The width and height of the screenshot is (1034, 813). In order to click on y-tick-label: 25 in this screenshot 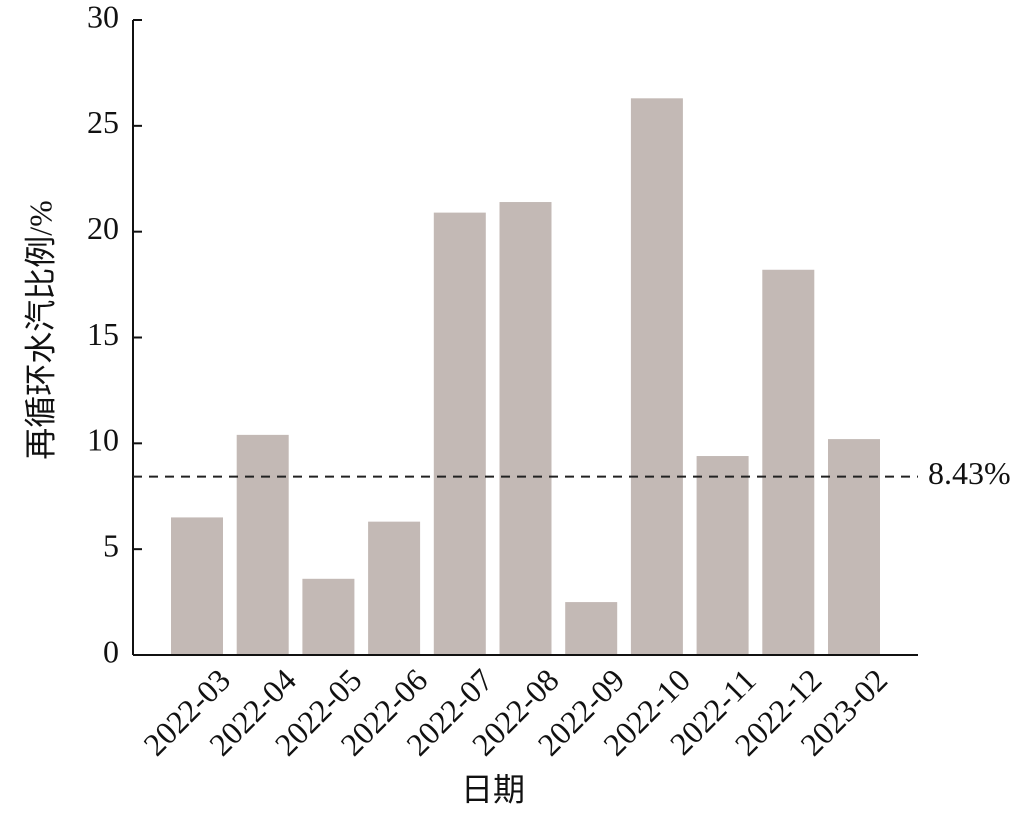, I will do `click(103, 122)`.